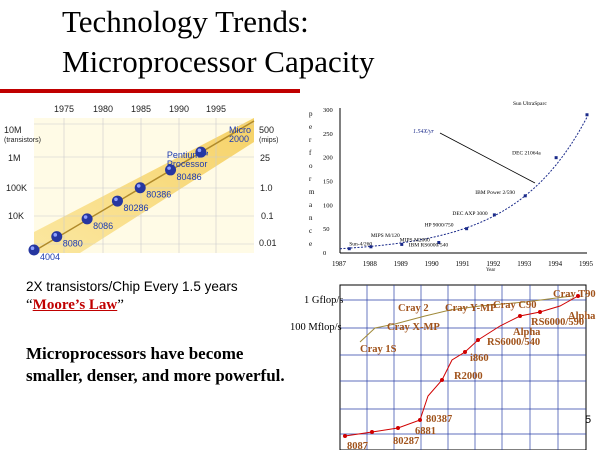 The image size is (600, 450). What do you see at coordinates (179, 109) in the screenshot?
I see `transistor-x-tick: 1990` at bounding box center [179, 109].